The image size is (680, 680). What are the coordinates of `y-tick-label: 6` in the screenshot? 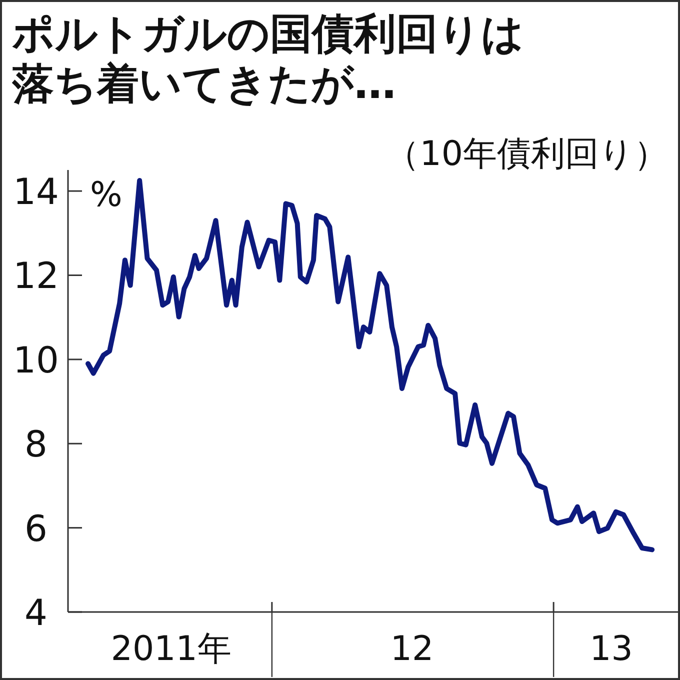 It's located at (36, 529).